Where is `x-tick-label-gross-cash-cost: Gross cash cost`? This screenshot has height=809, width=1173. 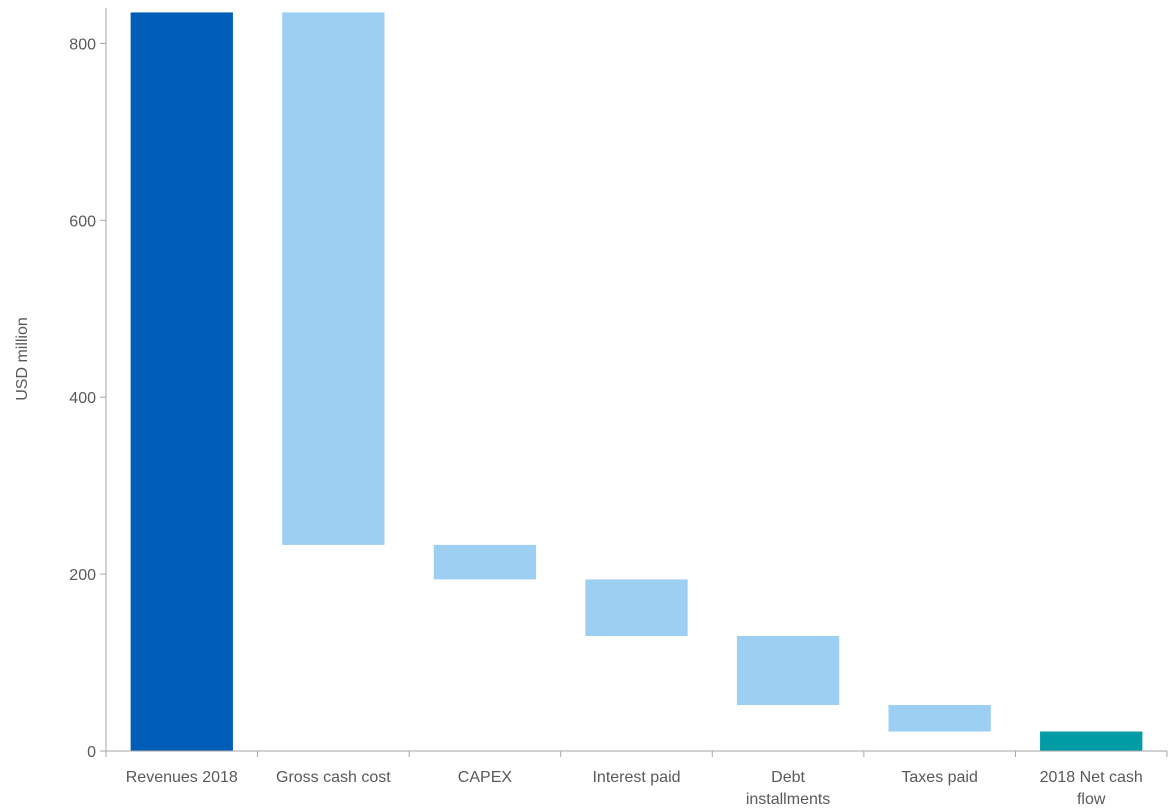 x-tick-label-gross-cash-cost: Gross cash cost is located at coordinates (333, 777).